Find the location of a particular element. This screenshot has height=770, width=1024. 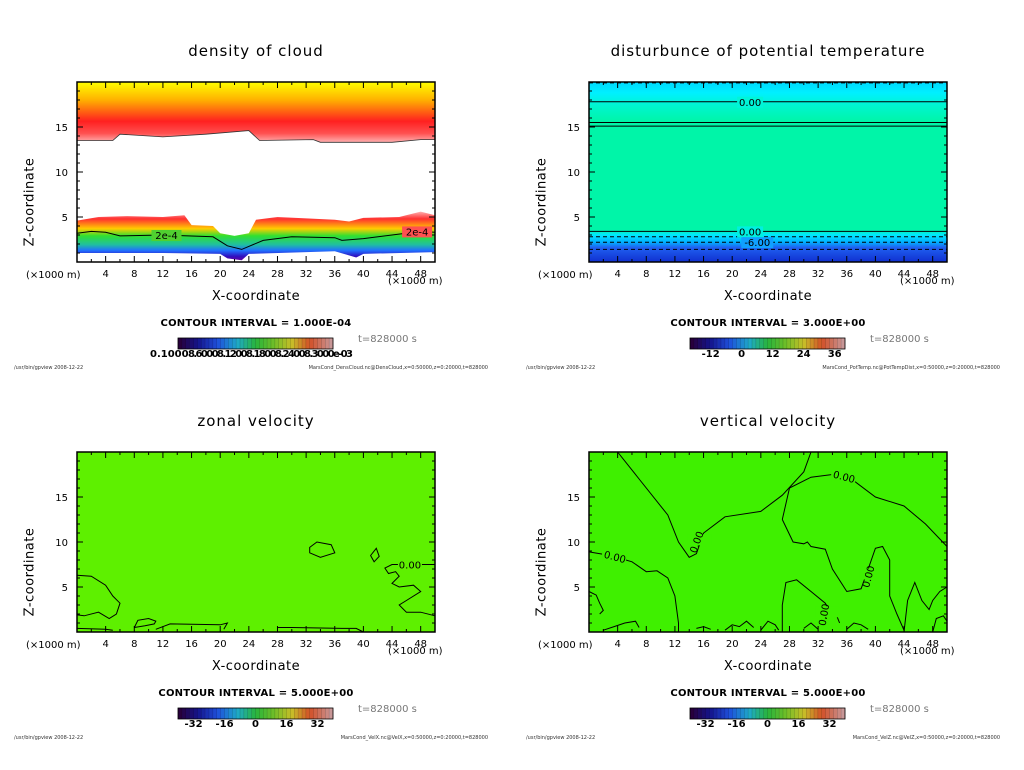

colorbar-frame is located at coordinates (255, 343).